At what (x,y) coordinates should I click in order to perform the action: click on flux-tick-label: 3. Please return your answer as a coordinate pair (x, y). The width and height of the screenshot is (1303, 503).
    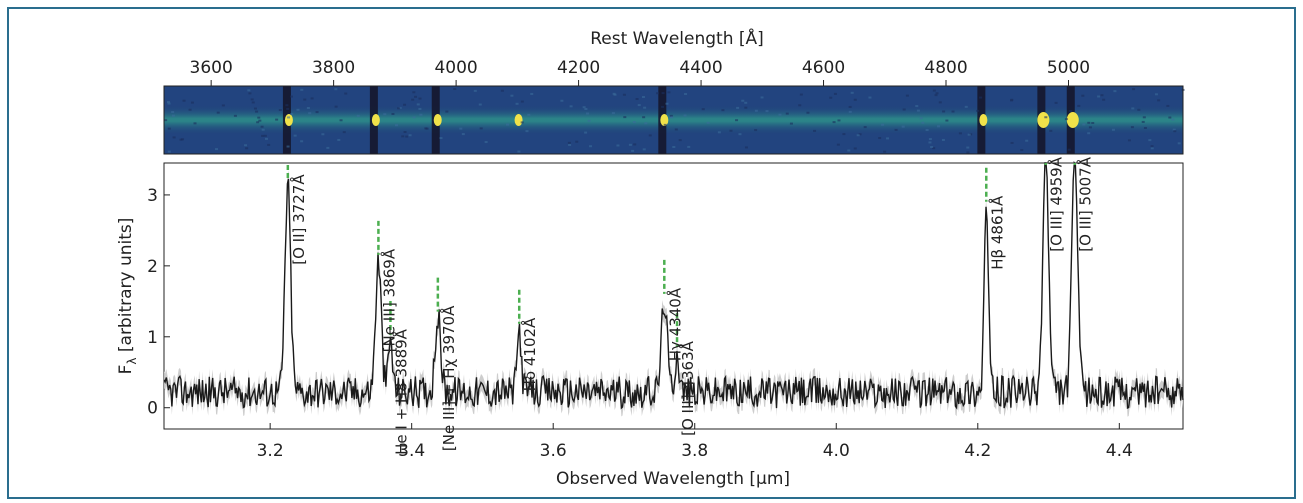
    Looking at the image, I should click on (152, 196).